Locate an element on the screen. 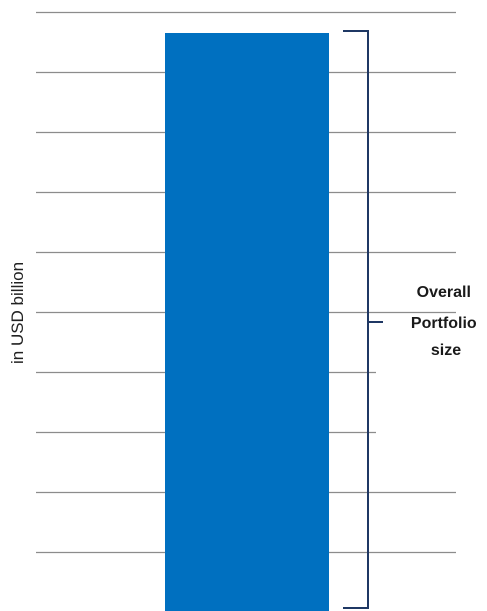  y-axis-label: in USD billion is located at coordinates (17, 313).